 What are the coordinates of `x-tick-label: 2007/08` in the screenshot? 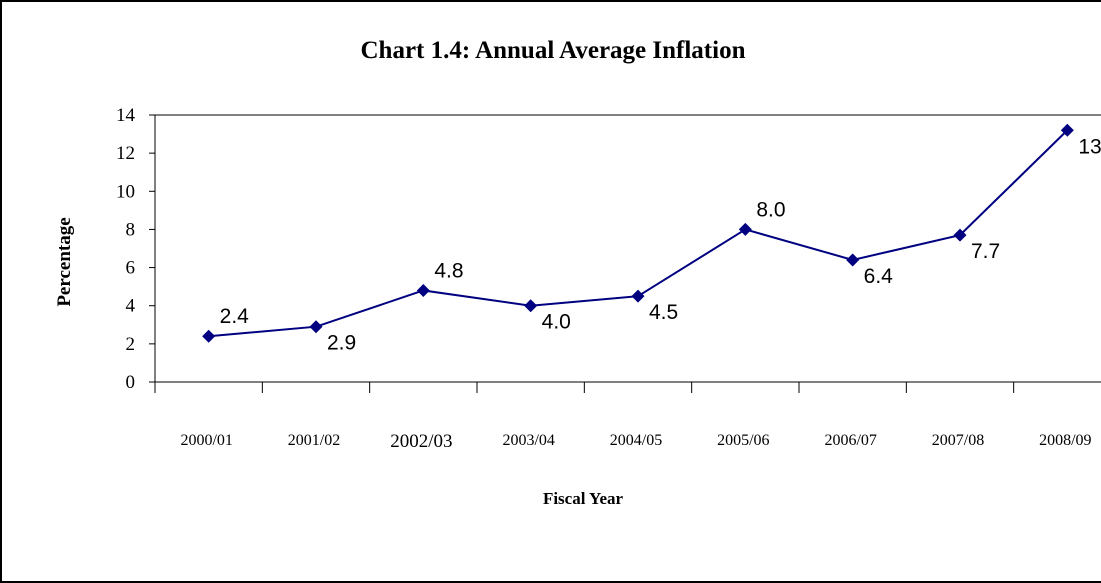 It's located at (958, 440).